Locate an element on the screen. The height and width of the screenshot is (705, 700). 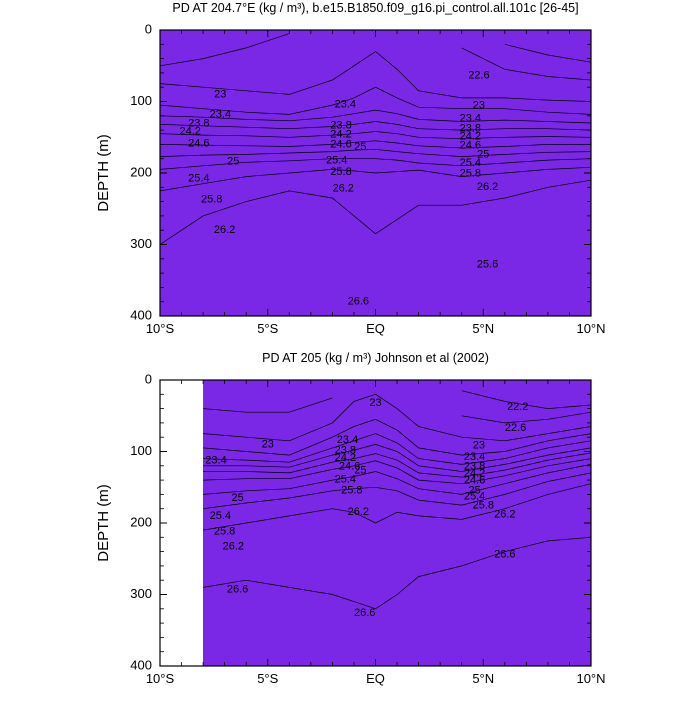
contour-label: 22.2 is located at coordinates (517, 407).